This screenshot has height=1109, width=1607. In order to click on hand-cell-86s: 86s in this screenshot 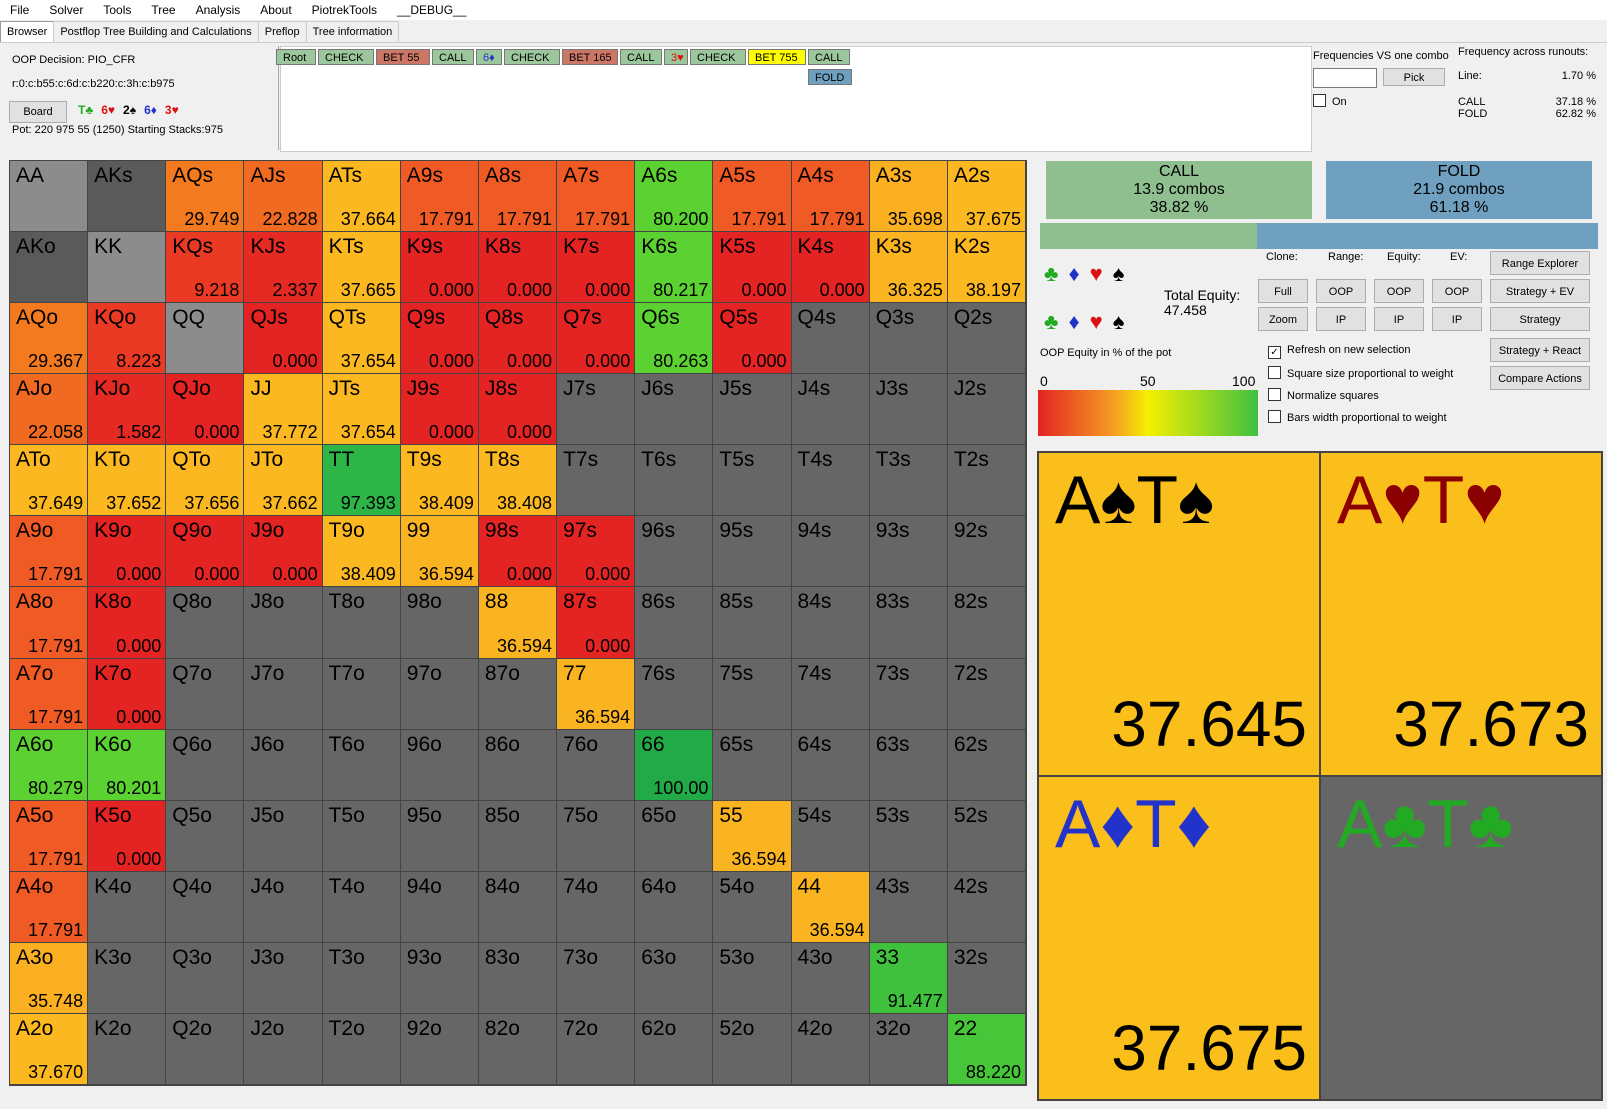, I will do `click(674, 623)`.